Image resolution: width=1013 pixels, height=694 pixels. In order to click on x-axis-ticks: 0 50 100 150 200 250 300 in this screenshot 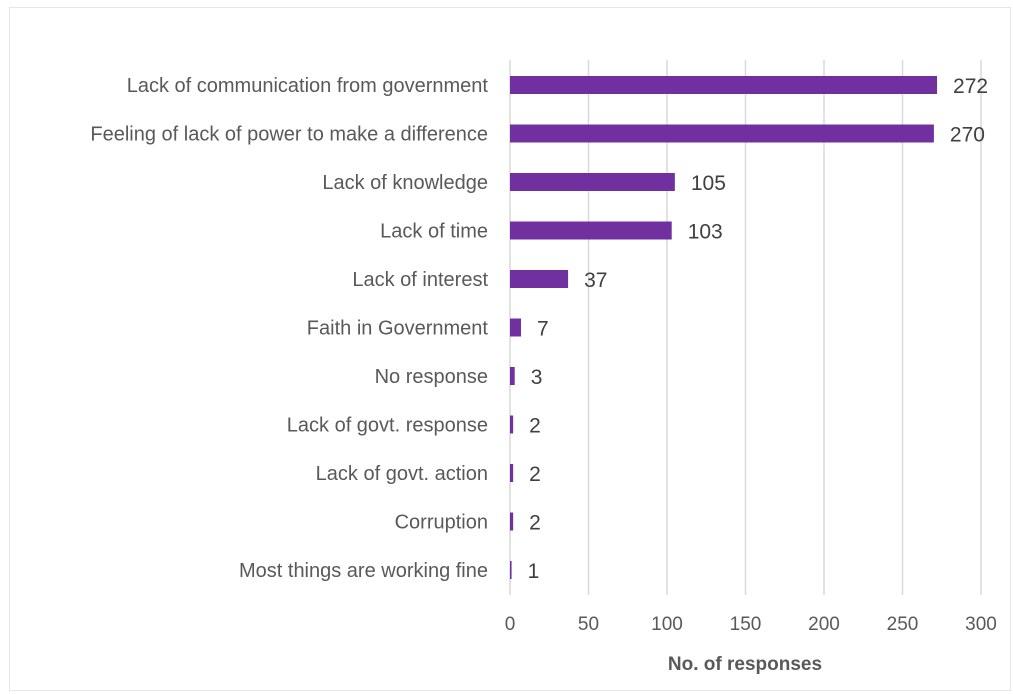, I will do `click(751, 624)`.